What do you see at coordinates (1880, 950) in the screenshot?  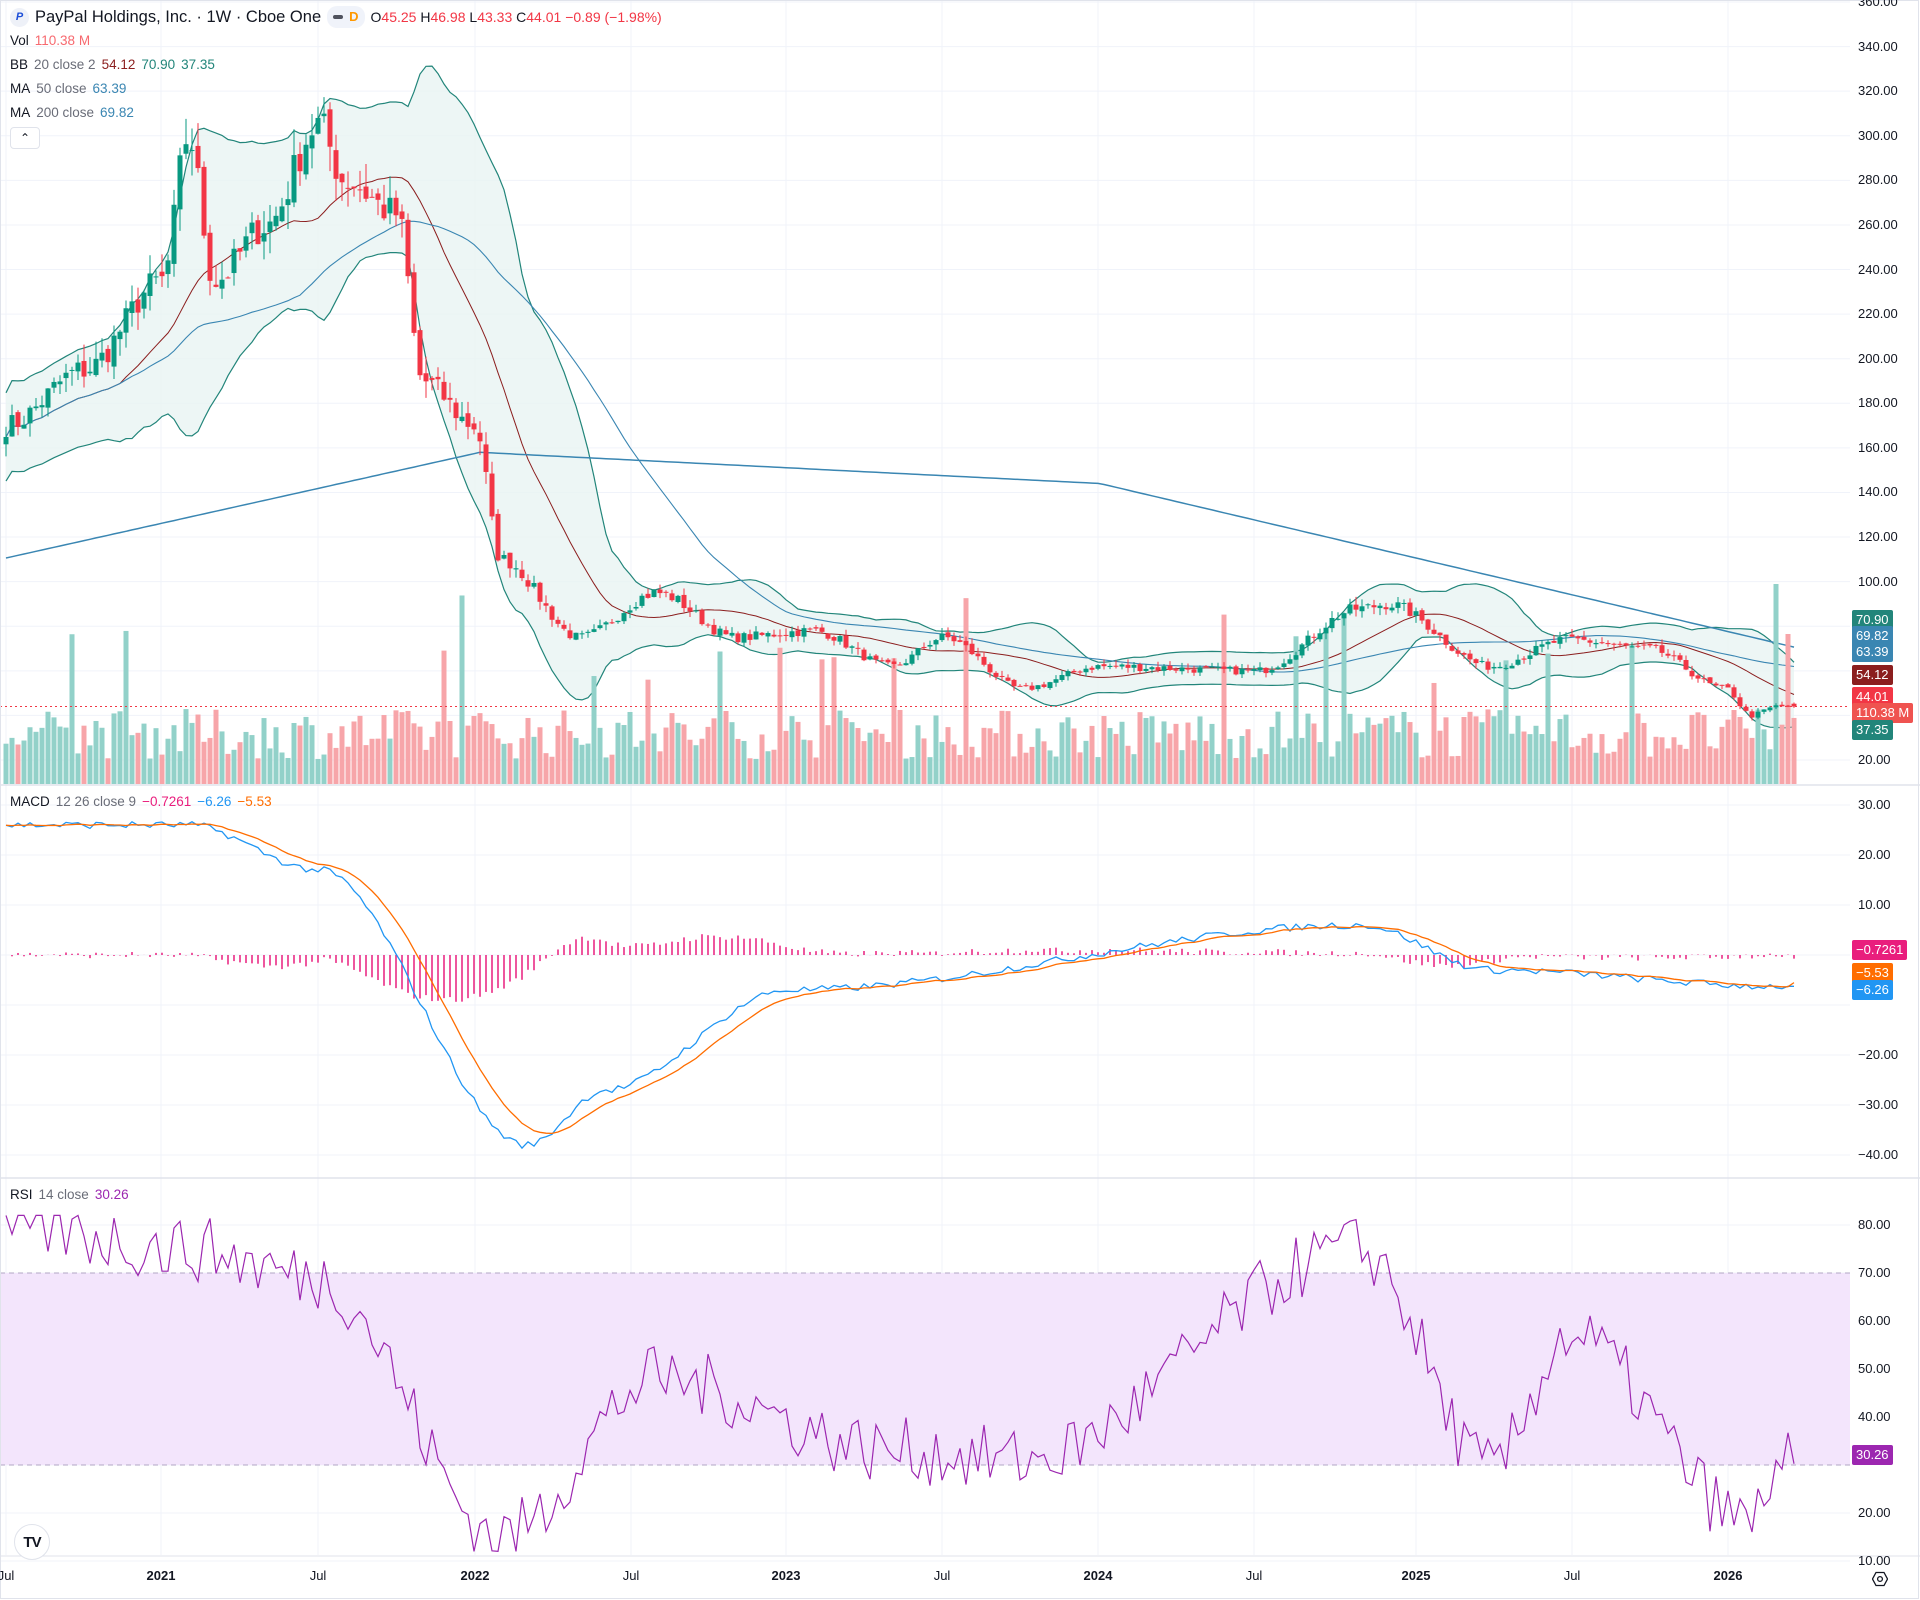 I see `macd-tag: −0.7261` at bounding box center [1880, 950].